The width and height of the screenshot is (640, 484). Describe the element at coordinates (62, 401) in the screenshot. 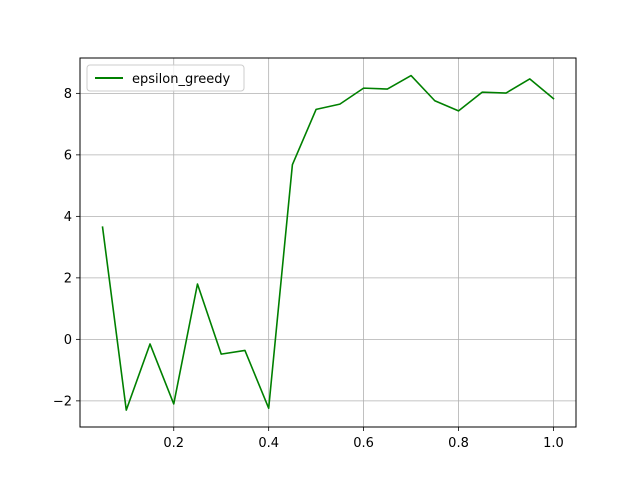

I see `y-tick-label: −2` at that location.